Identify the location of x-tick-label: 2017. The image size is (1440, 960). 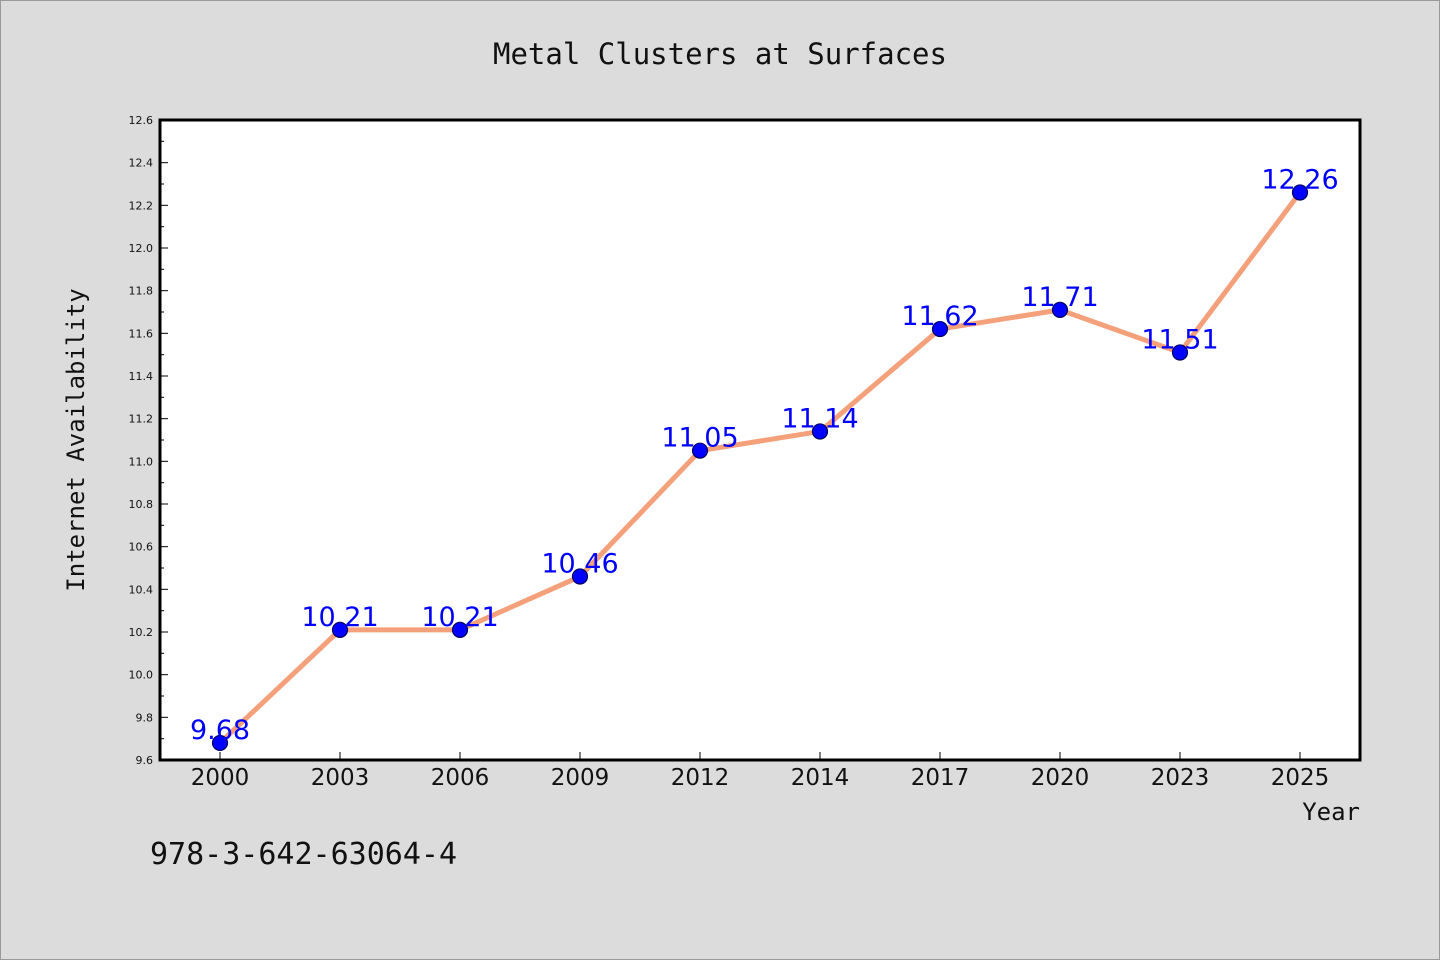
(940, 778).